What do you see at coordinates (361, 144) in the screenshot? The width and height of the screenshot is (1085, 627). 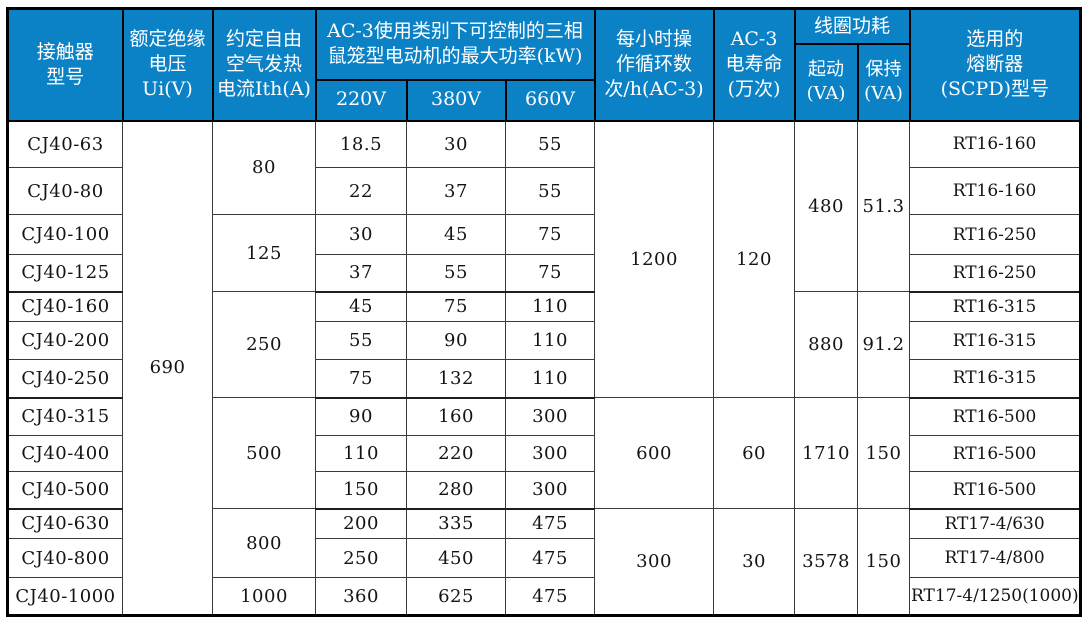 I see `cell-kw220: 18.5` at bounding box center [361, 144].